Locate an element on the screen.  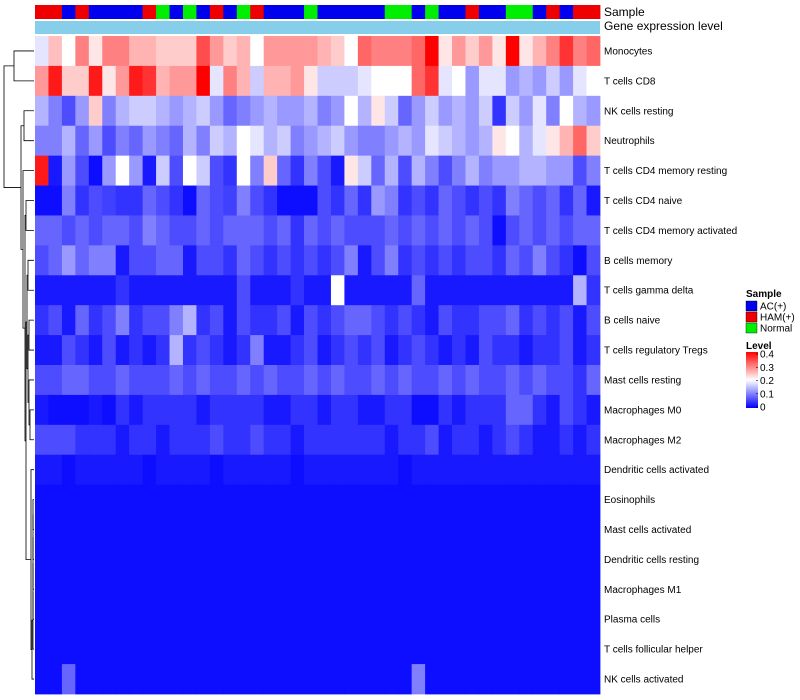
sample-legend-label: Normal is located at coordinates (776, 329).